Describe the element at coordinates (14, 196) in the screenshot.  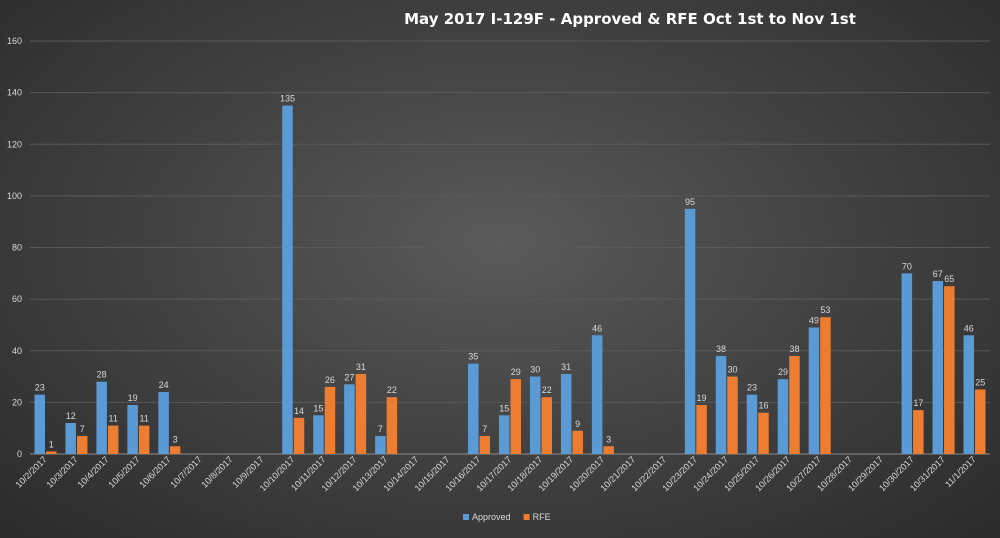
I see `y-tick-label: 100` at that location.